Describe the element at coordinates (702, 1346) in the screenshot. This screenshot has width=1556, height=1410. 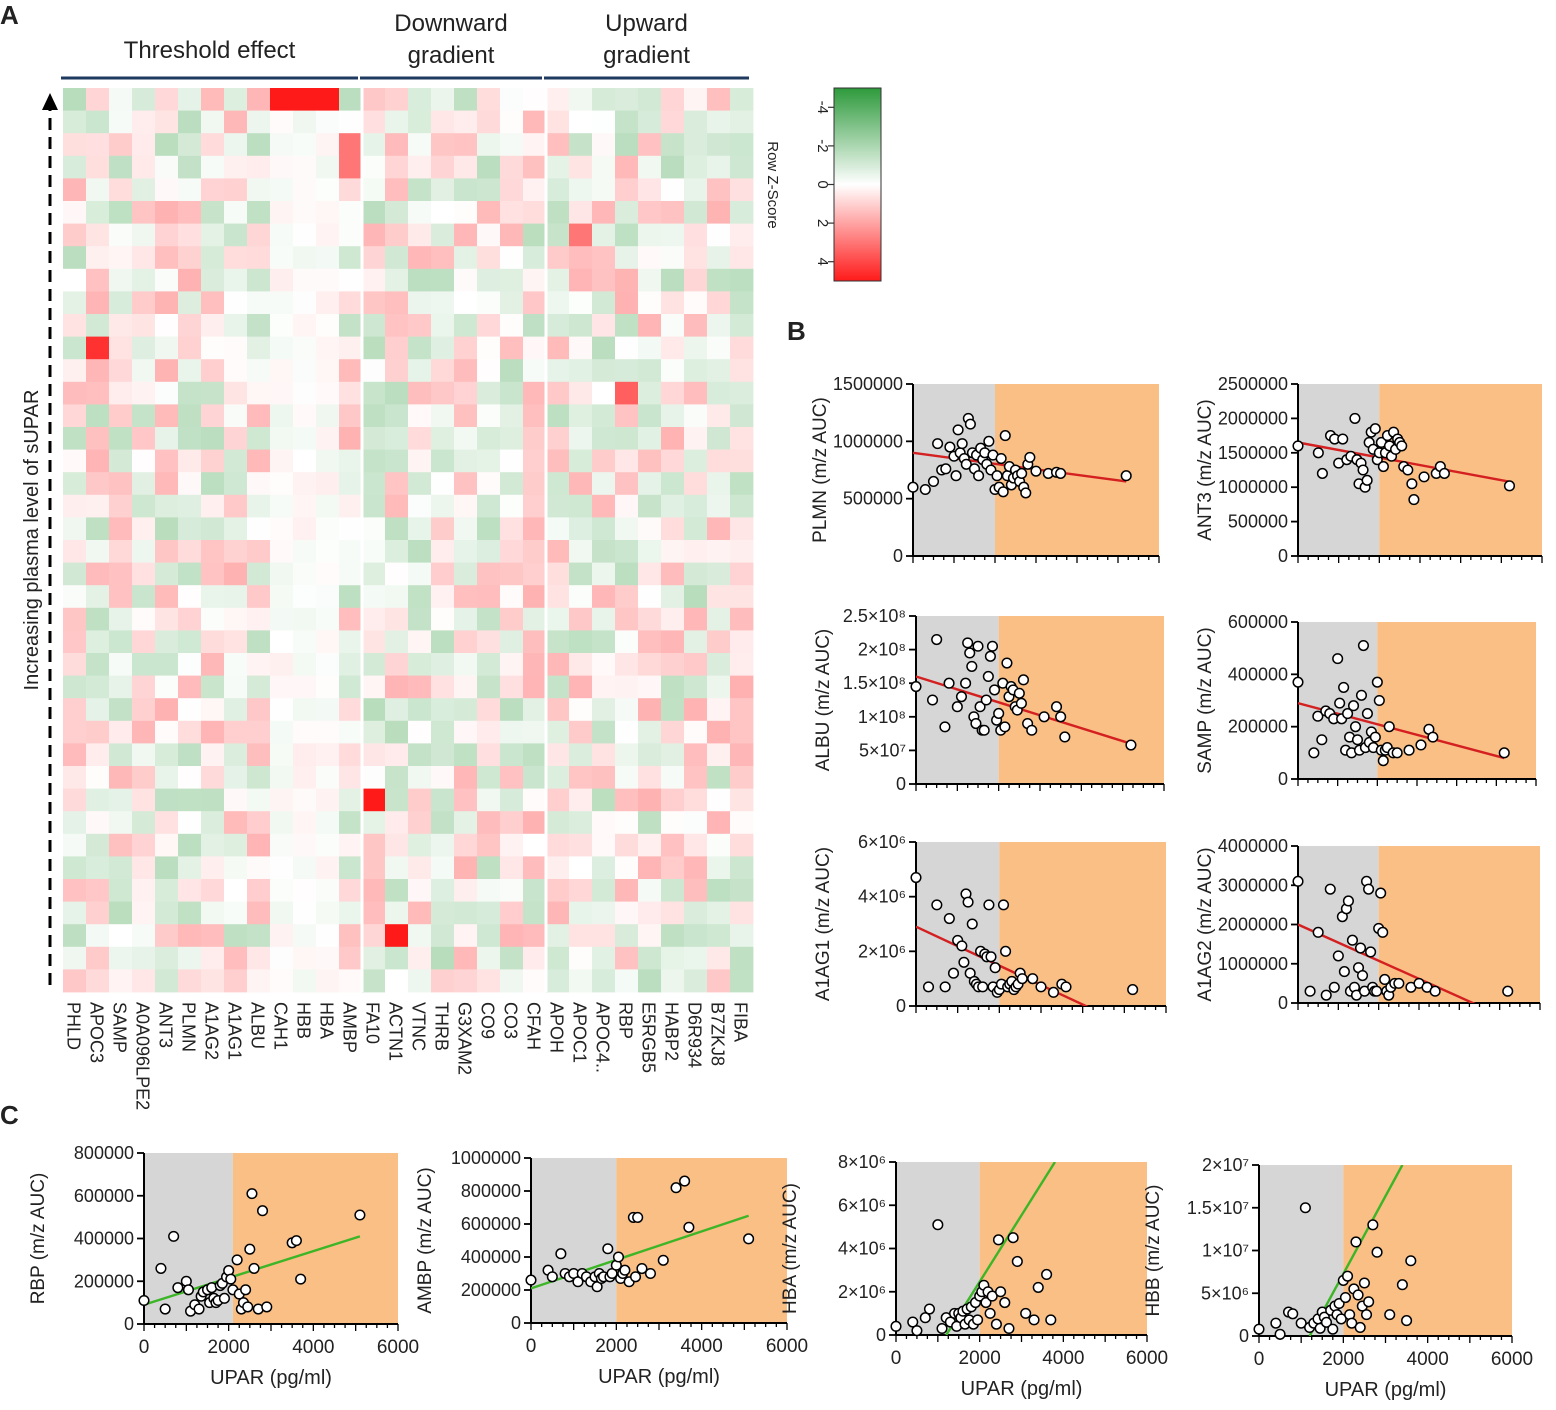
I see `x-tick-label: 4000` at that location.